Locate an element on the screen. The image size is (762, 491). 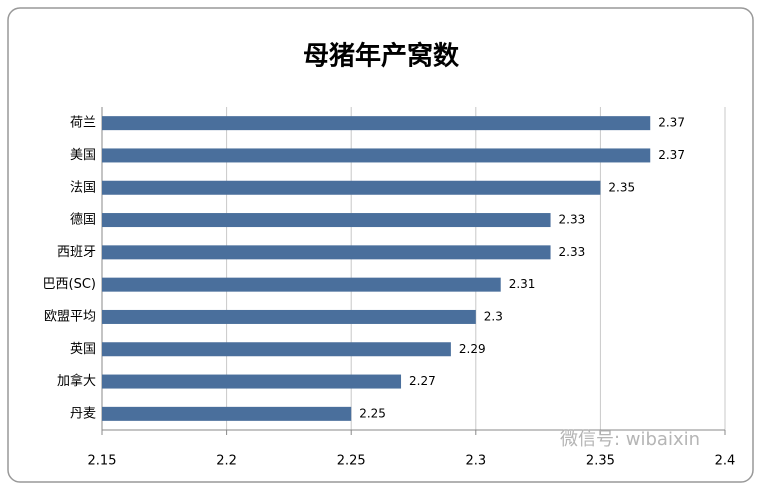
x-tick-label: 2.3 is located at coordinates (475, 461).